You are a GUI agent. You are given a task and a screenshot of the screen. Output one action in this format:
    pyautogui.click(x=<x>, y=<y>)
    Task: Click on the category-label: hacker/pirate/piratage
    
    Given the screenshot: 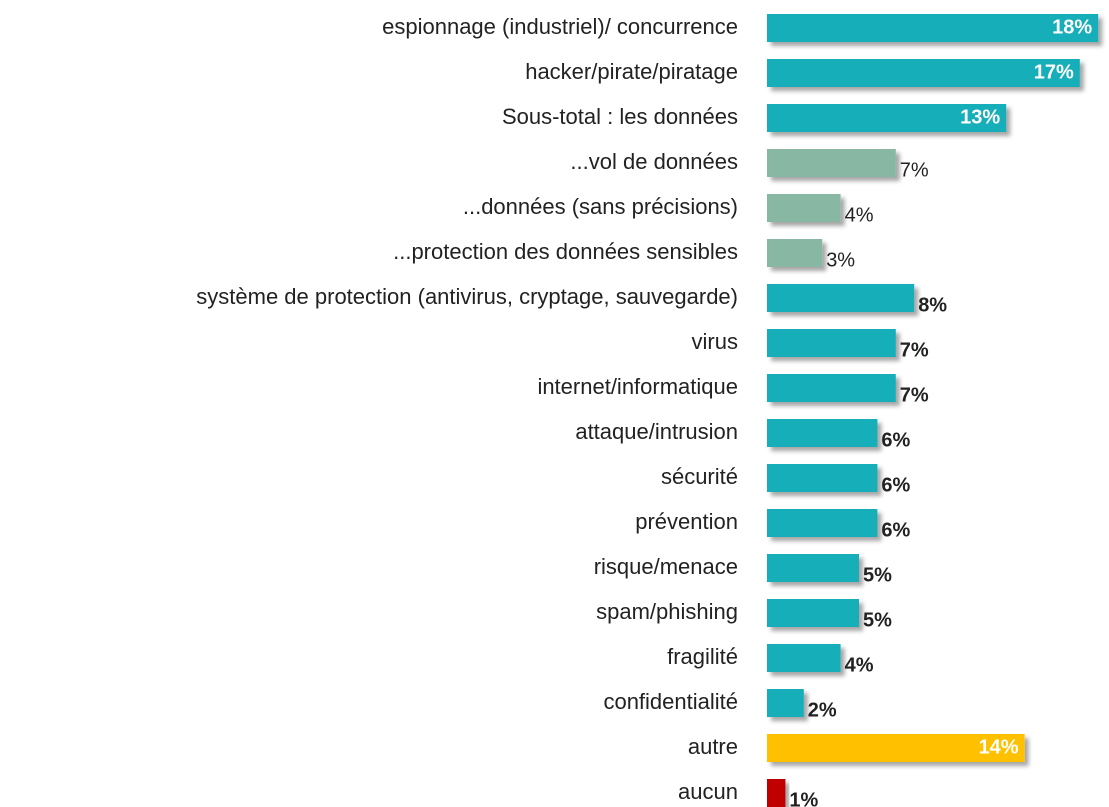 What is the action you would take?
    pyautogui.click(x=631, y=71)
    